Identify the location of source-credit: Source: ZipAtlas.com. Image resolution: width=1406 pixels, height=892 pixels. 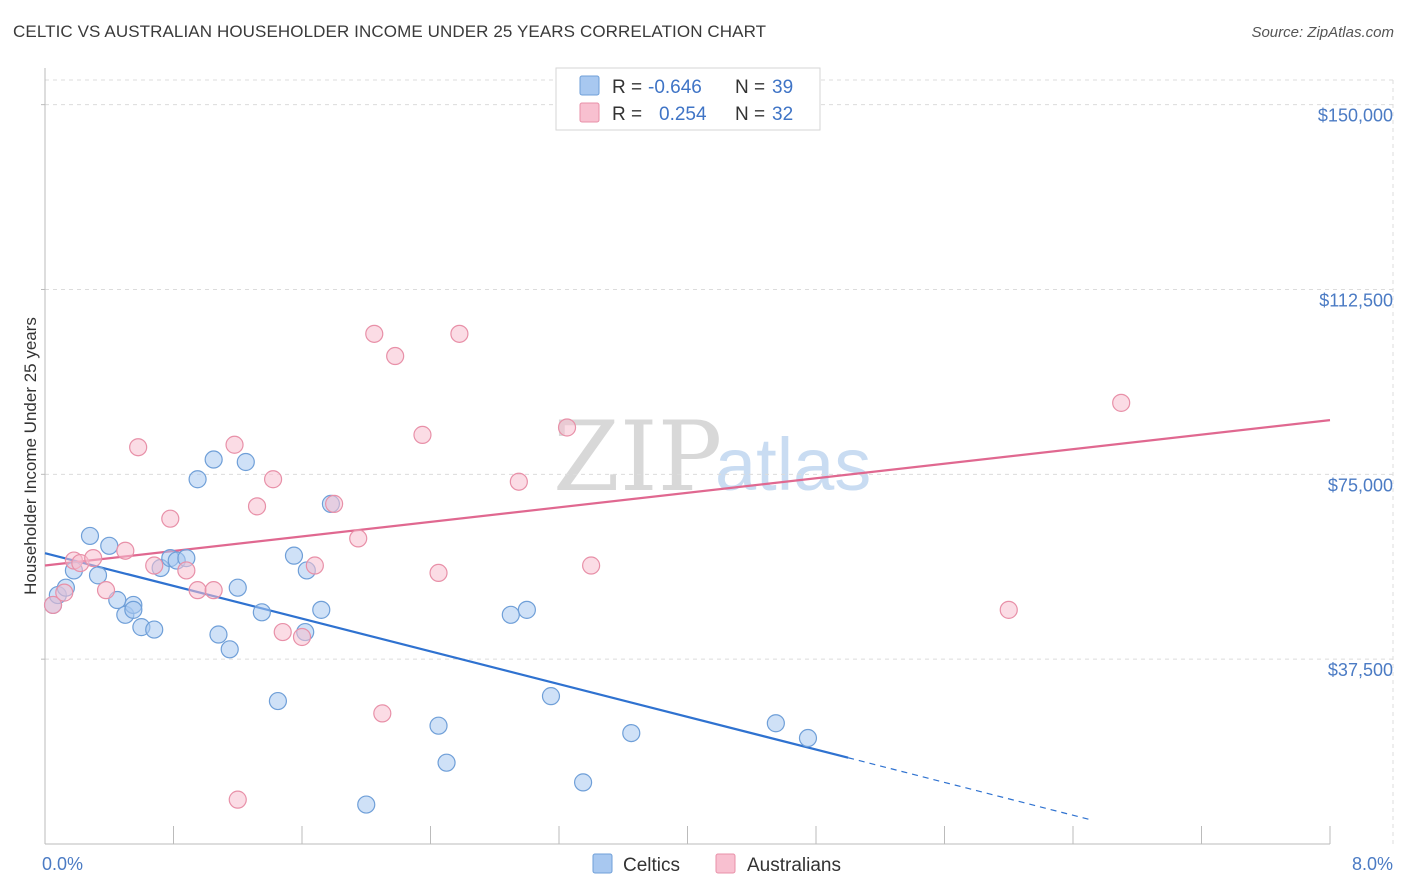
(1322, 32).